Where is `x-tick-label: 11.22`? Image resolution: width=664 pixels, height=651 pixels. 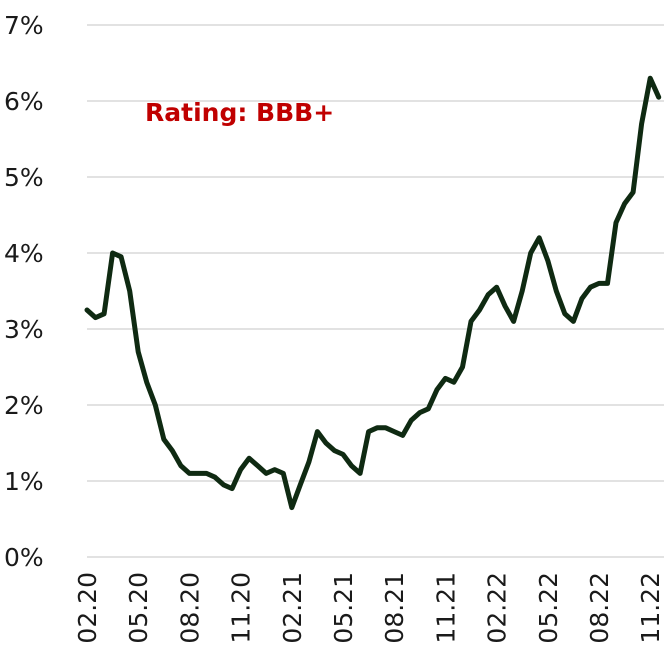
x-tick-label: 11.22 is located at coordinates (650, 608).